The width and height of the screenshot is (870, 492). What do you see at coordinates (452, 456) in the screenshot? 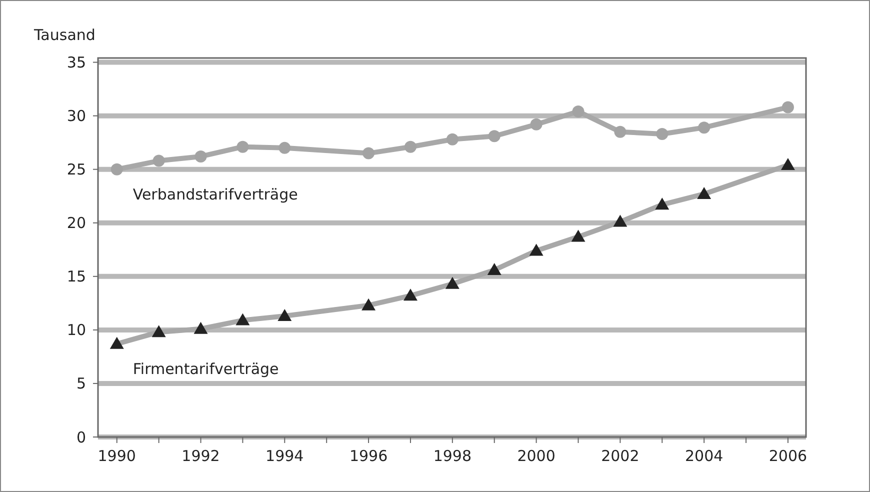
I see `x-tick-label: 1998` at bounding box center [452, 456].